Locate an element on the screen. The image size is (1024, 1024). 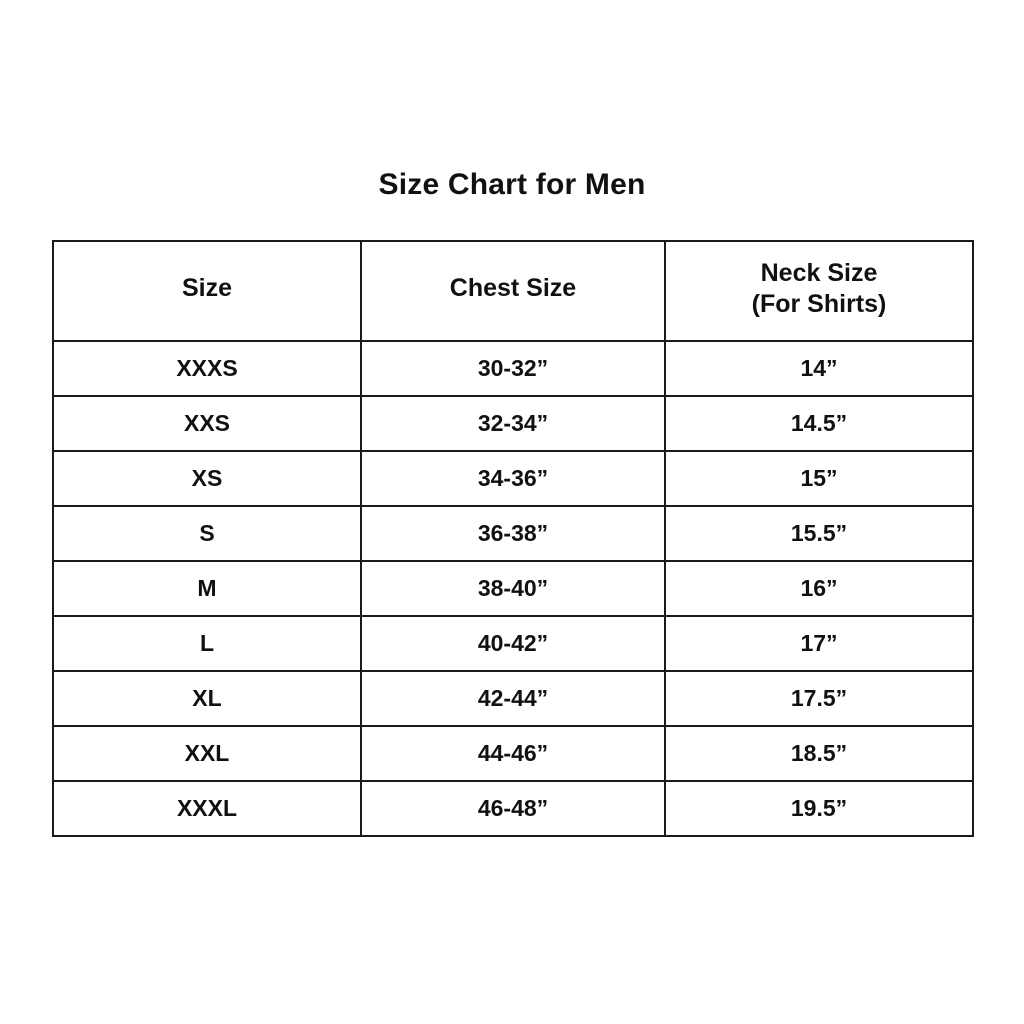
column-header-neck-sublabel: (For Shirts) is located at coordinates (819, 304).